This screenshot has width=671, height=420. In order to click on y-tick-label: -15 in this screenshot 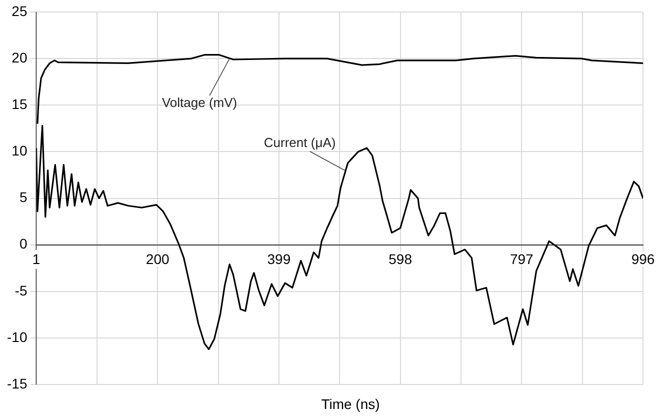, I will do `click(17, 383)`.